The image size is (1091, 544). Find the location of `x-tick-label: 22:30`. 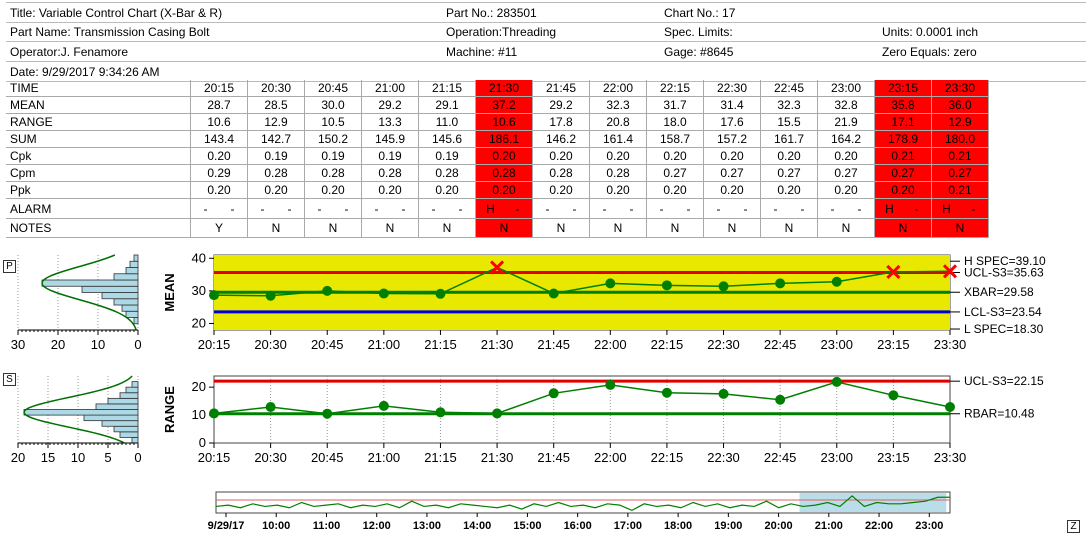

x-tick-label: 22:30 is located at coordinates (723, 344).